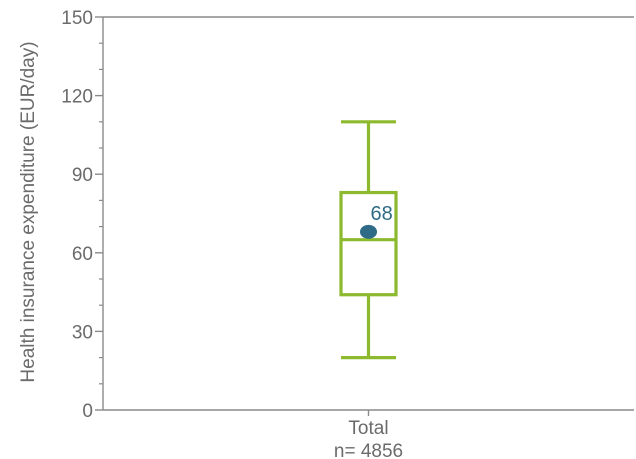 The height and width of the screenshot is (459, 636). I want to click on box-total: 68, so click(368, 240).